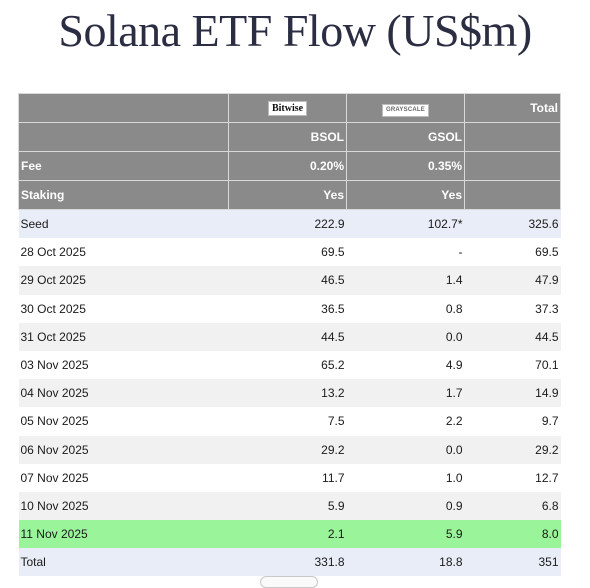 Image resolution: width=590 pixels, height=588 pixels. I want to click on row-total: 44.5, so click(512, 336).